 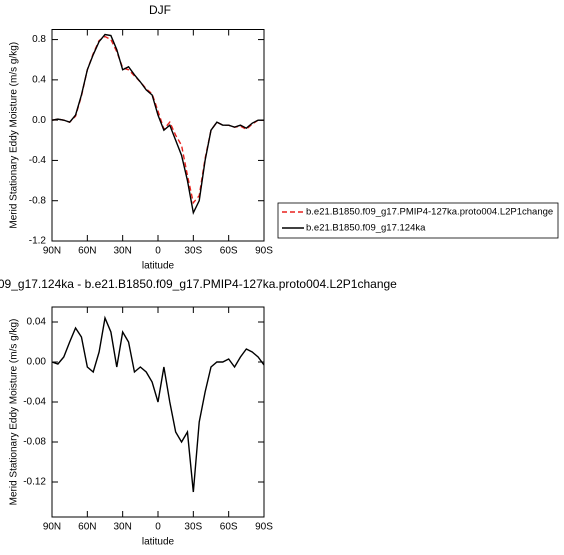 What do you see at coordinates (38, 160) in the screenshot?
I see `y-tick-label: -0.4` at bounding box center [38, 160].